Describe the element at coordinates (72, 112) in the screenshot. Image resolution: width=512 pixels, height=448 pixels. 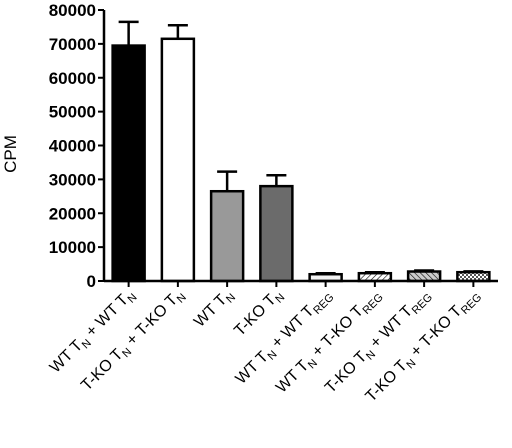
I see `y-tick-label: 50000` at that location.